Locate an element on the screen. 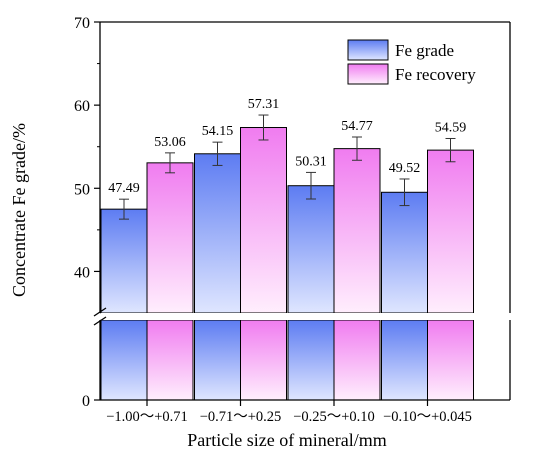 The height and width of the screenshot is (456, 550). value-labels-layer: 47.49 54.15 50.31 49.52 53.06 57.31 54.77 54.59 is located at coordinates (287, 146).